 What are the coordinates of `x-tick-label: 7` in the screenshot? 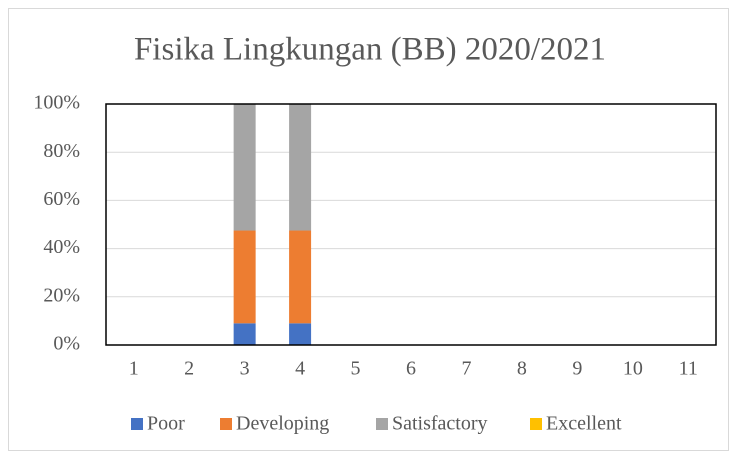 It's located at (466, 369).